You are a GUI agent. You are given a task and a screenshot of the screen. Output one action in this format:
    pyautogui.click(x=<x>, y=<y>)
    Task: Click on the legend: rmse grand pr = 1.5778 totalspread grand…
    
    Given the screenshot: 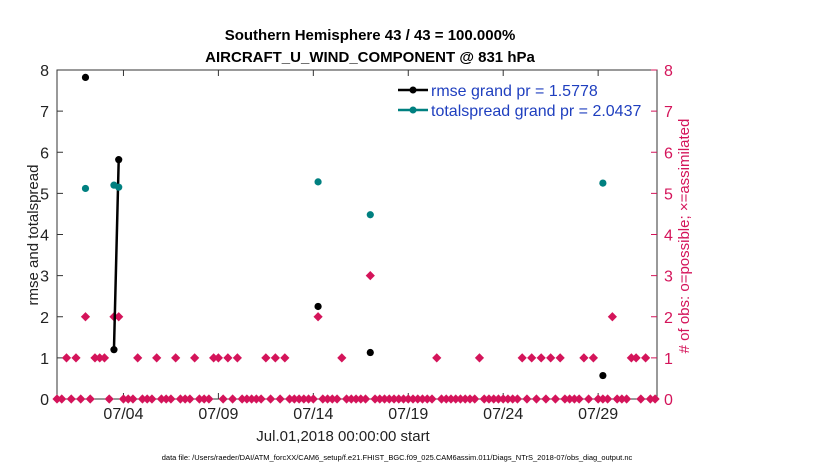 What is the action you would take?
    pyautogui.click(x=519, y=101)
    